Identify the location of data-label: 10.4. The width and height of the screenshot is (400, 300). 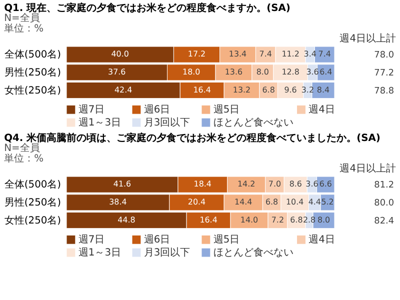
(295, 201).